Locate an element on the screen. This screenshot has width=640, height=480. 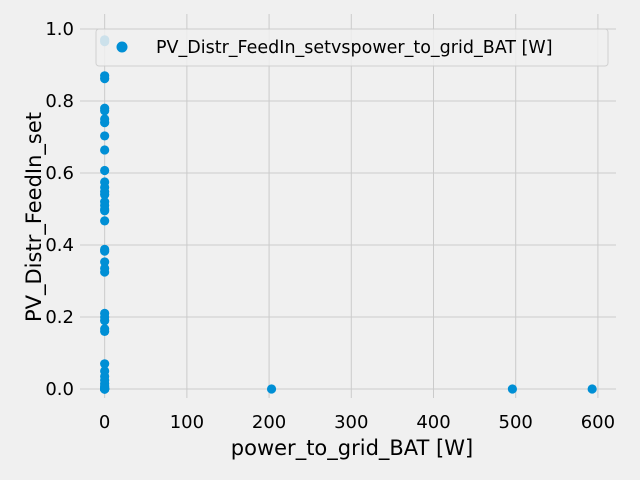
legend-marker is located at coordinates (122, 47).